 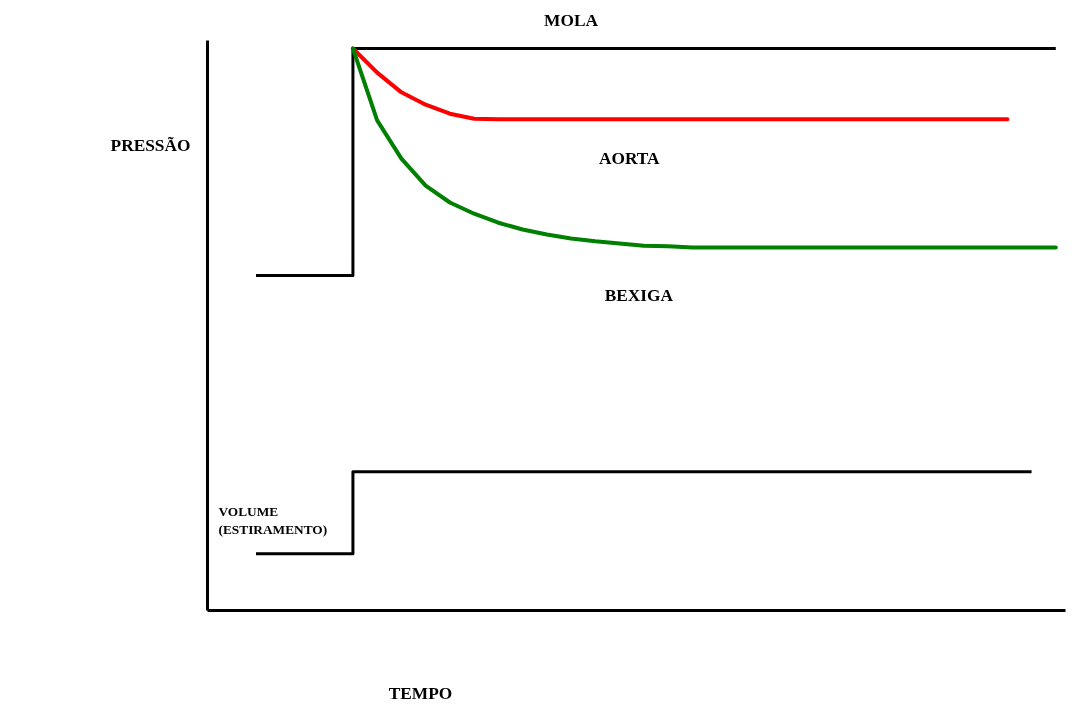 I want to click on text: BEXIGA, so click(x=639, y=296).